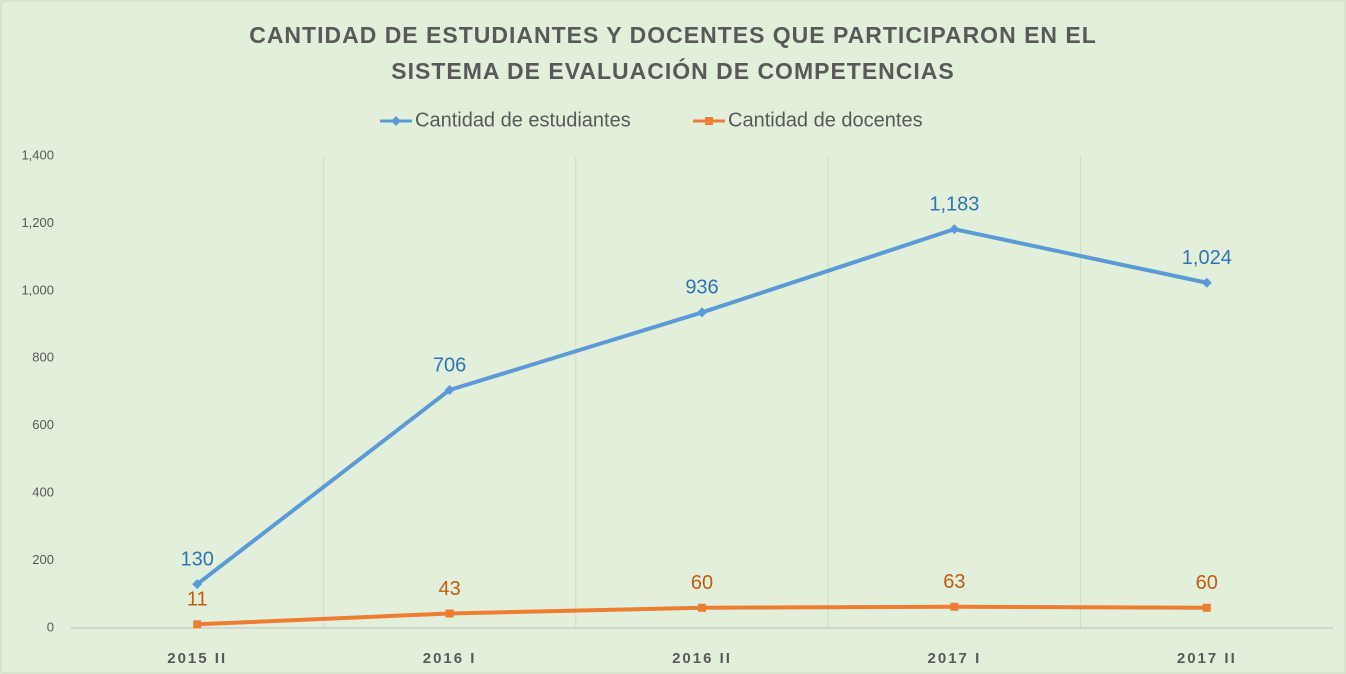  Describe the element at coordinates (43, 492) in the screenshot. I see `y-tick-label: 400` at that location.